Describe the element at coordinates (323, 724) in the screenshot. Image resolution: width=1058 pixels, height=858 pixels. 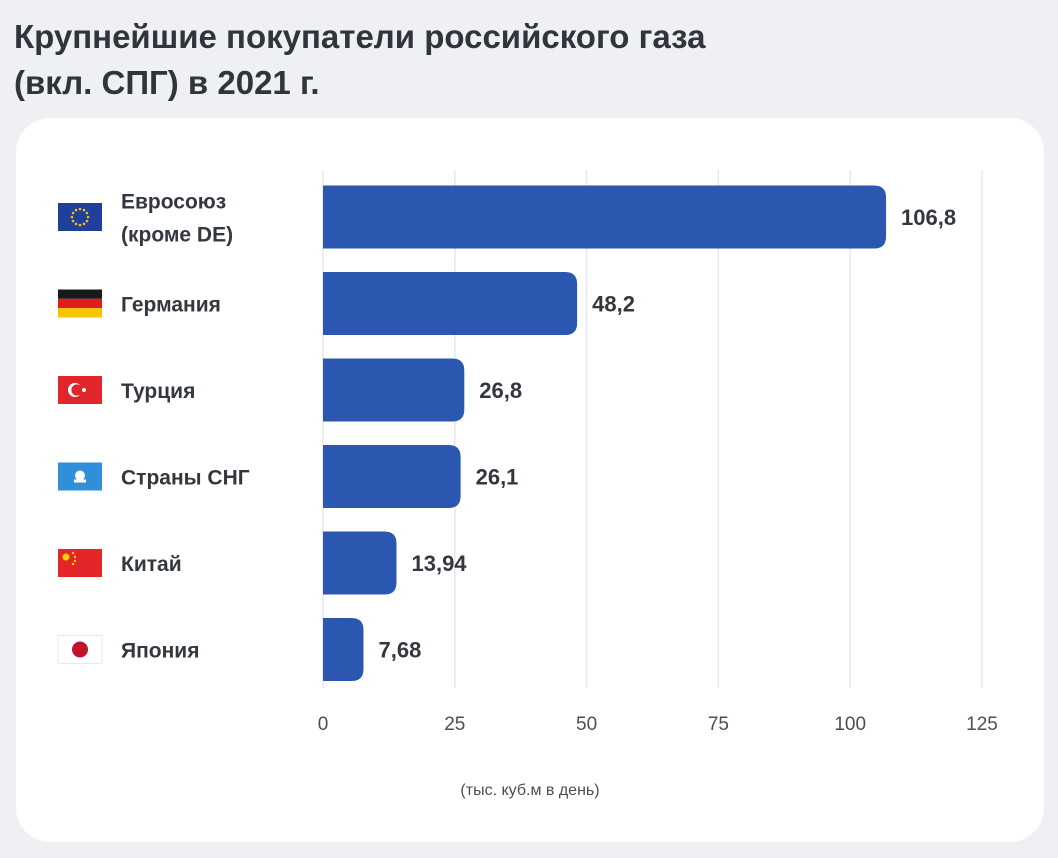
I see `x-tick-label-0: 0` at that location.